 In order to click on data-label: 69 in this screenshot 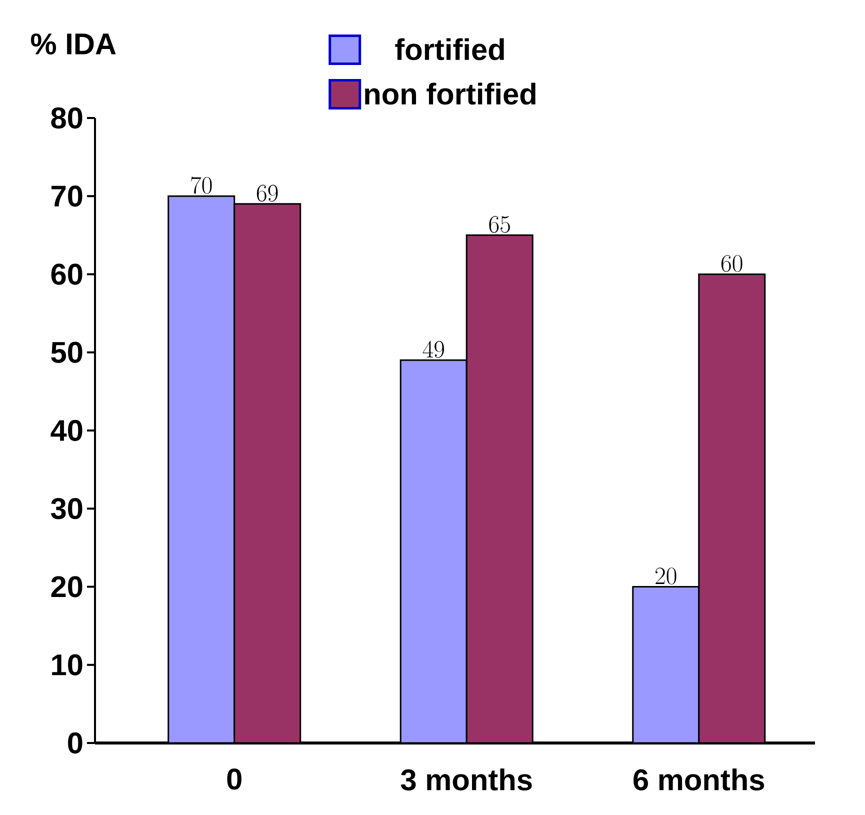, I will do `click(267, 193)`.